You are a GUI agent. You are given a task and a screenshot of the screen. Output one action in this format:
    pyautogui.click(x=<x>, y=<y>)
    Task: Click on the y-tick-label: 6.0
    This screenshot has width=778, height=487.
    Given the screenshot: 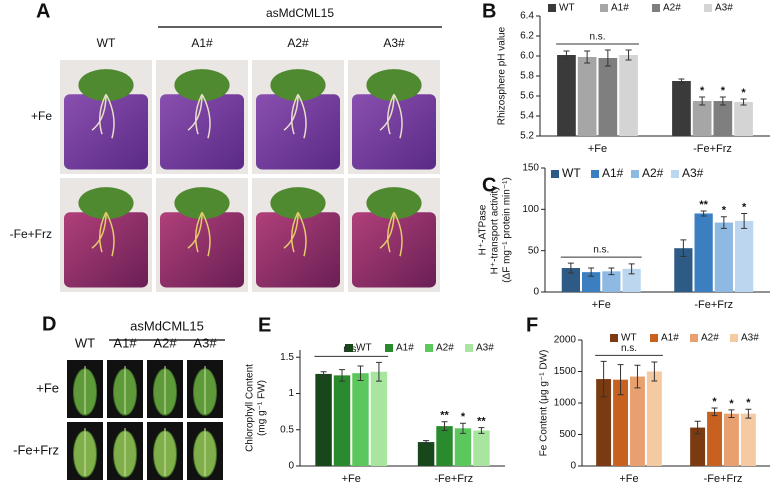 What is the action you would take?
    pyautogui.click(x=527, y=56)
    